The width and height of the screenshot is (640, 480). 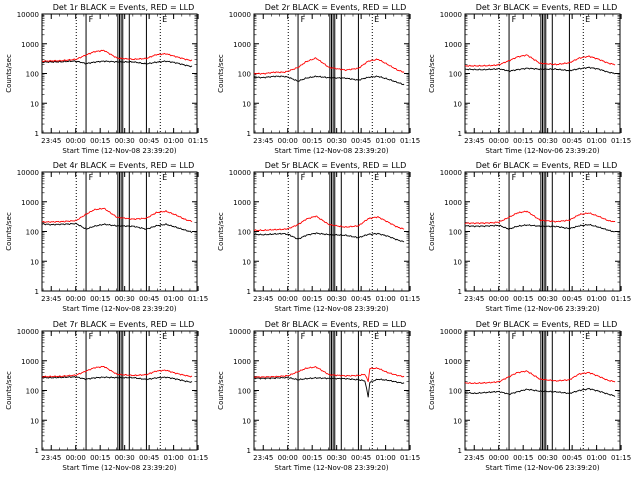 What do you see at coordinates (124, 165) in the screenshot?
I see `panel-title: Det 4r BLACK = Events, RED = LLD` at bounding box center [124, 165].